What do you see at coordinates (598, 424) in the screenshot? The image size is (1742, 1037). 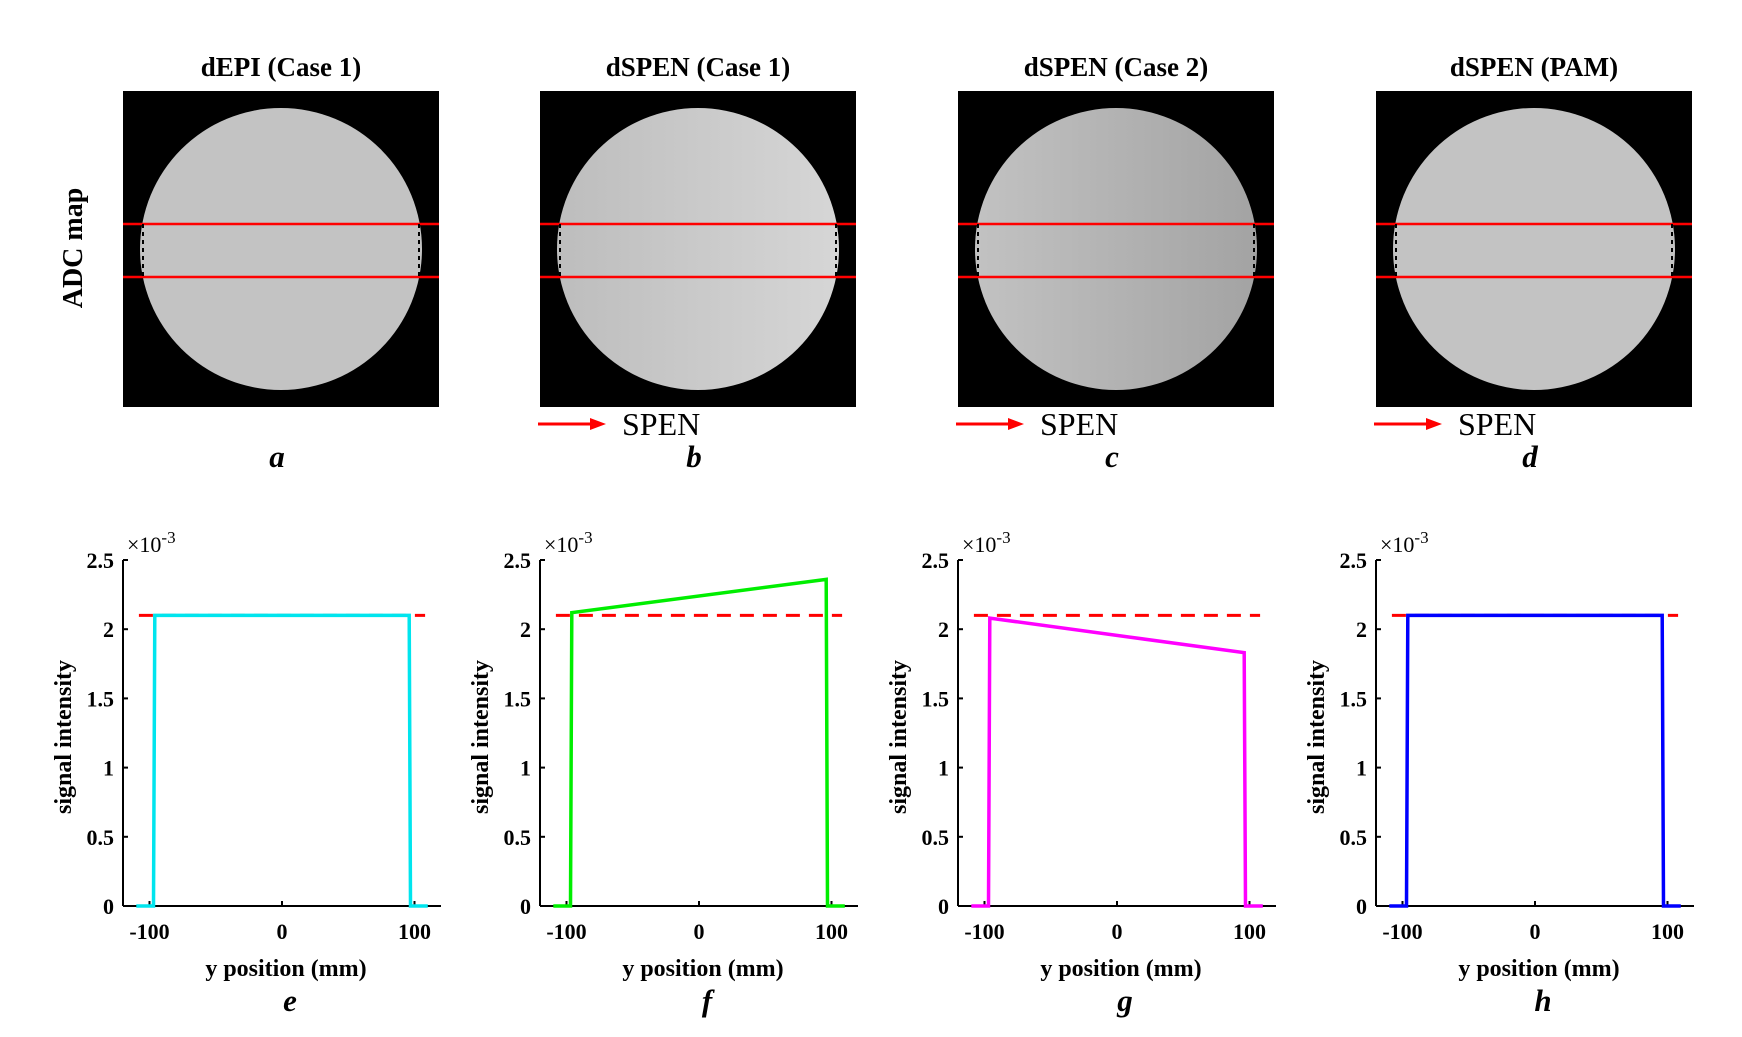 I see `spen-arrow-head-b` at bounding box center [598, 424].